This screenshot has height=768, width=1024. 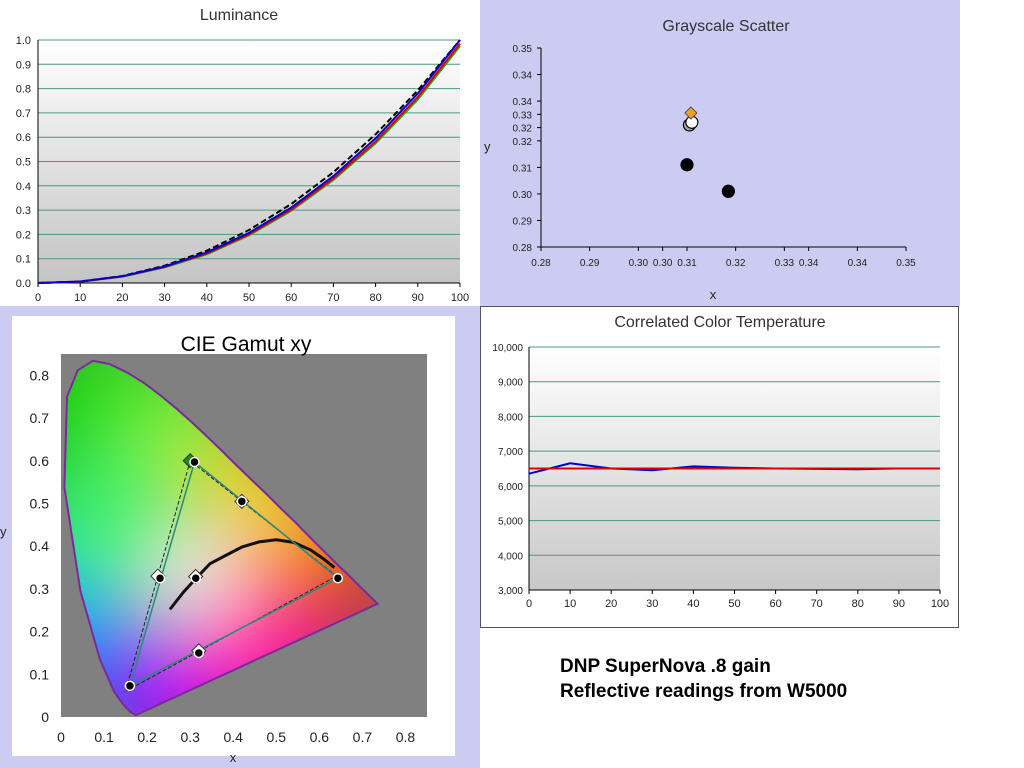 I want to click on grayscale-scatter-y-label: y, so click(x=487, y=146).